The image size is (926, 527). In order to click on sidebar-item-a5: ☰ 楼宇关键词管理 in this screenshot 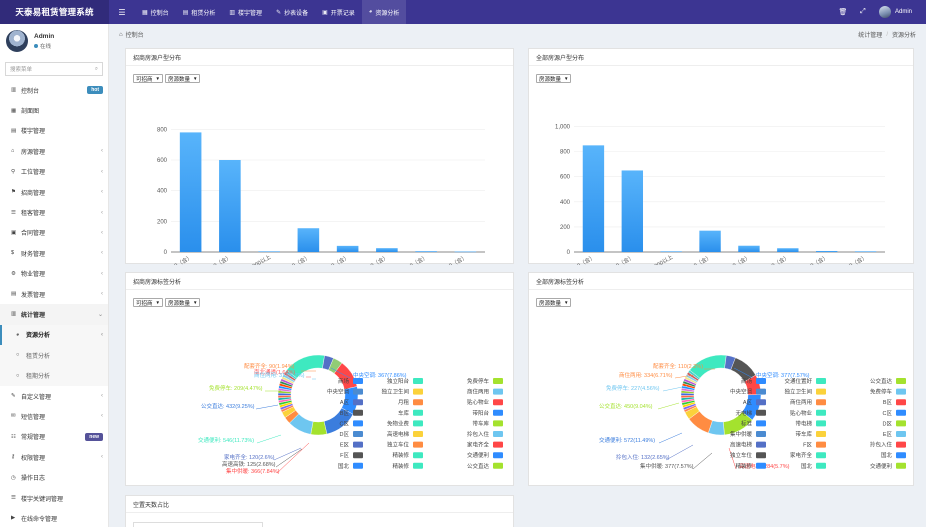, I will do `click(54, 498)`.